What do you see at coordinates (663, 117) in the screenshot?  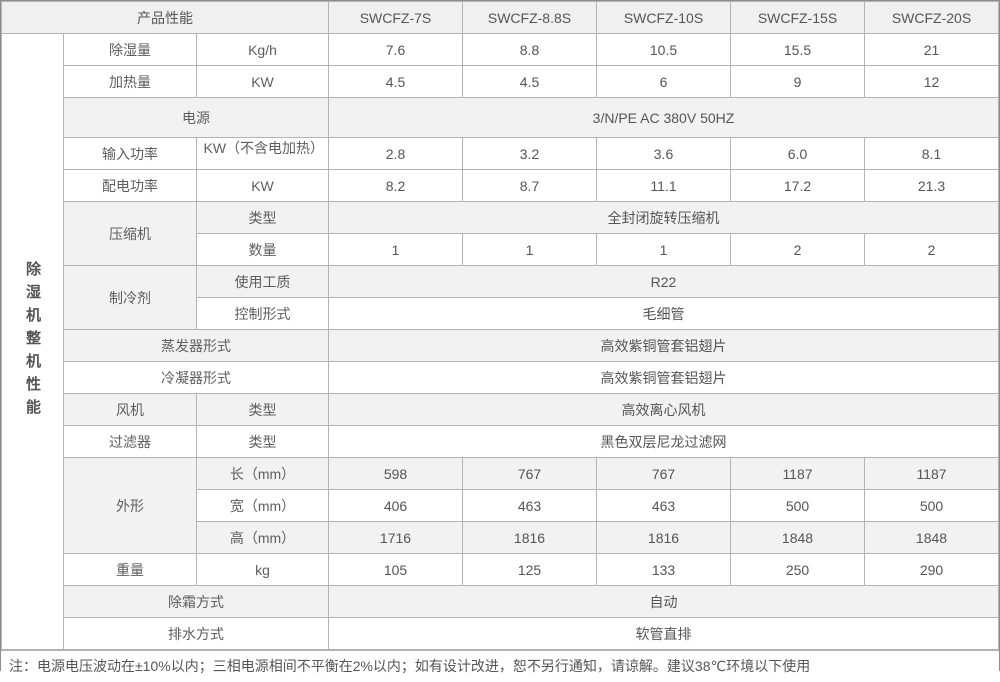 I see `merged-value-cell: 3/N/PE AC 380V 50HZ` at bounding box center [663, 117].